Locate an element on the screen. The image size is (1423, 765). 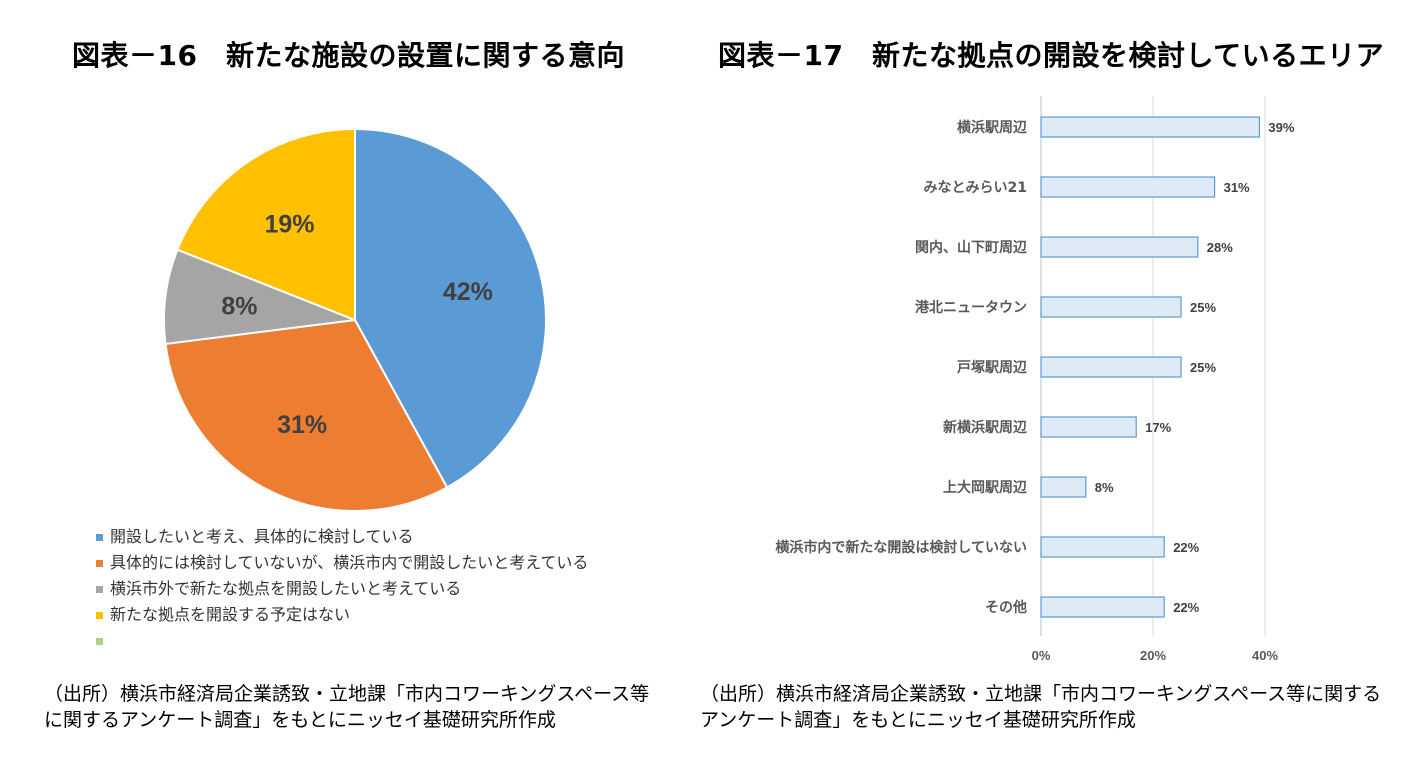
category-label-4: 戸塚駅周辺 is located at coordinates (992, 367).